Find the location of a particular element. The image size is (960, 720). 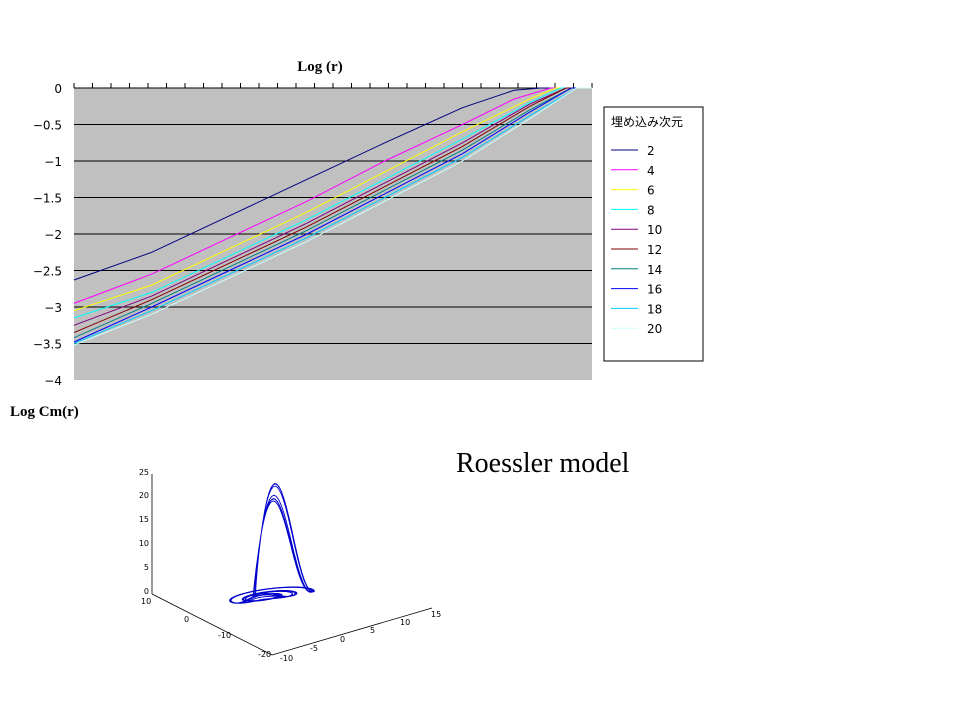

legend-label-2: 2 is located at coordinates (651, 151).